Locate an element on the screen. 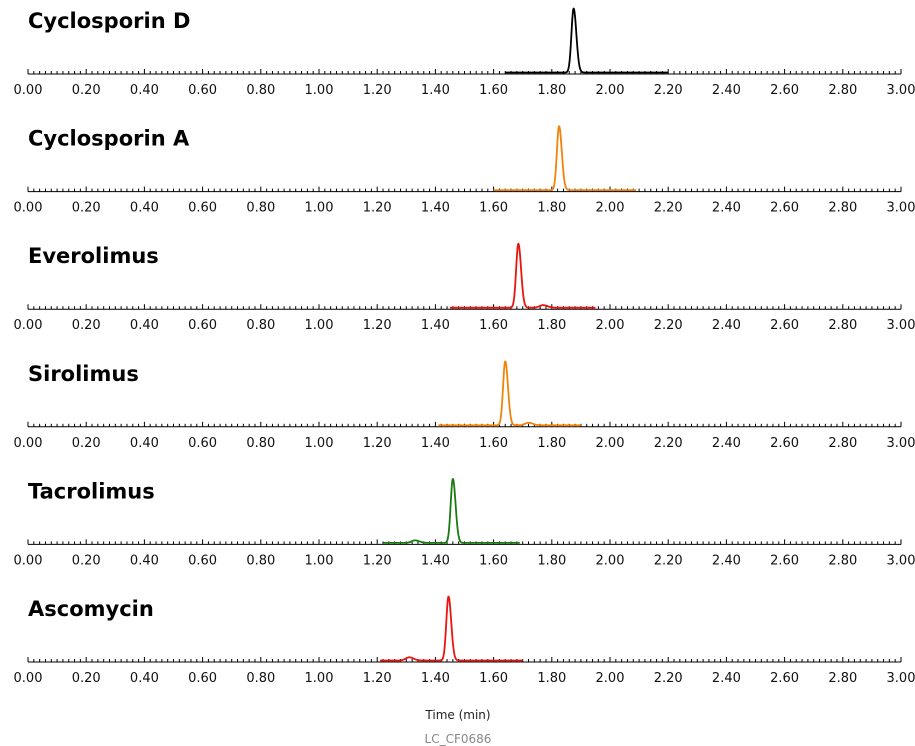 This screenshot has height=746, width=915. panel-title: Sirolimus is located at coordinates (83, 374).